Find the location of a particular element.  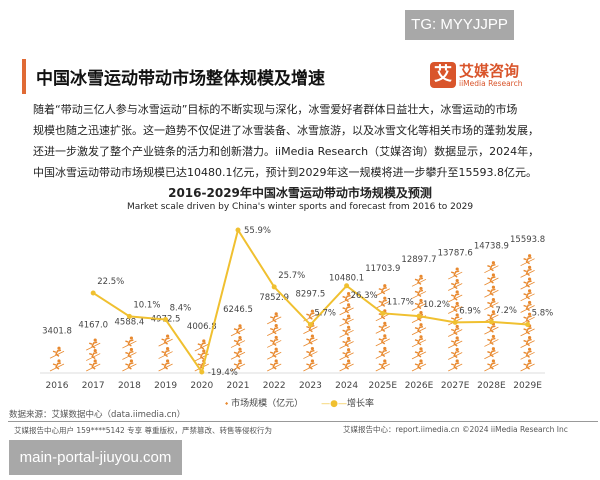

bar-value-label: 3401.8 is located at coordinates (57, 331).